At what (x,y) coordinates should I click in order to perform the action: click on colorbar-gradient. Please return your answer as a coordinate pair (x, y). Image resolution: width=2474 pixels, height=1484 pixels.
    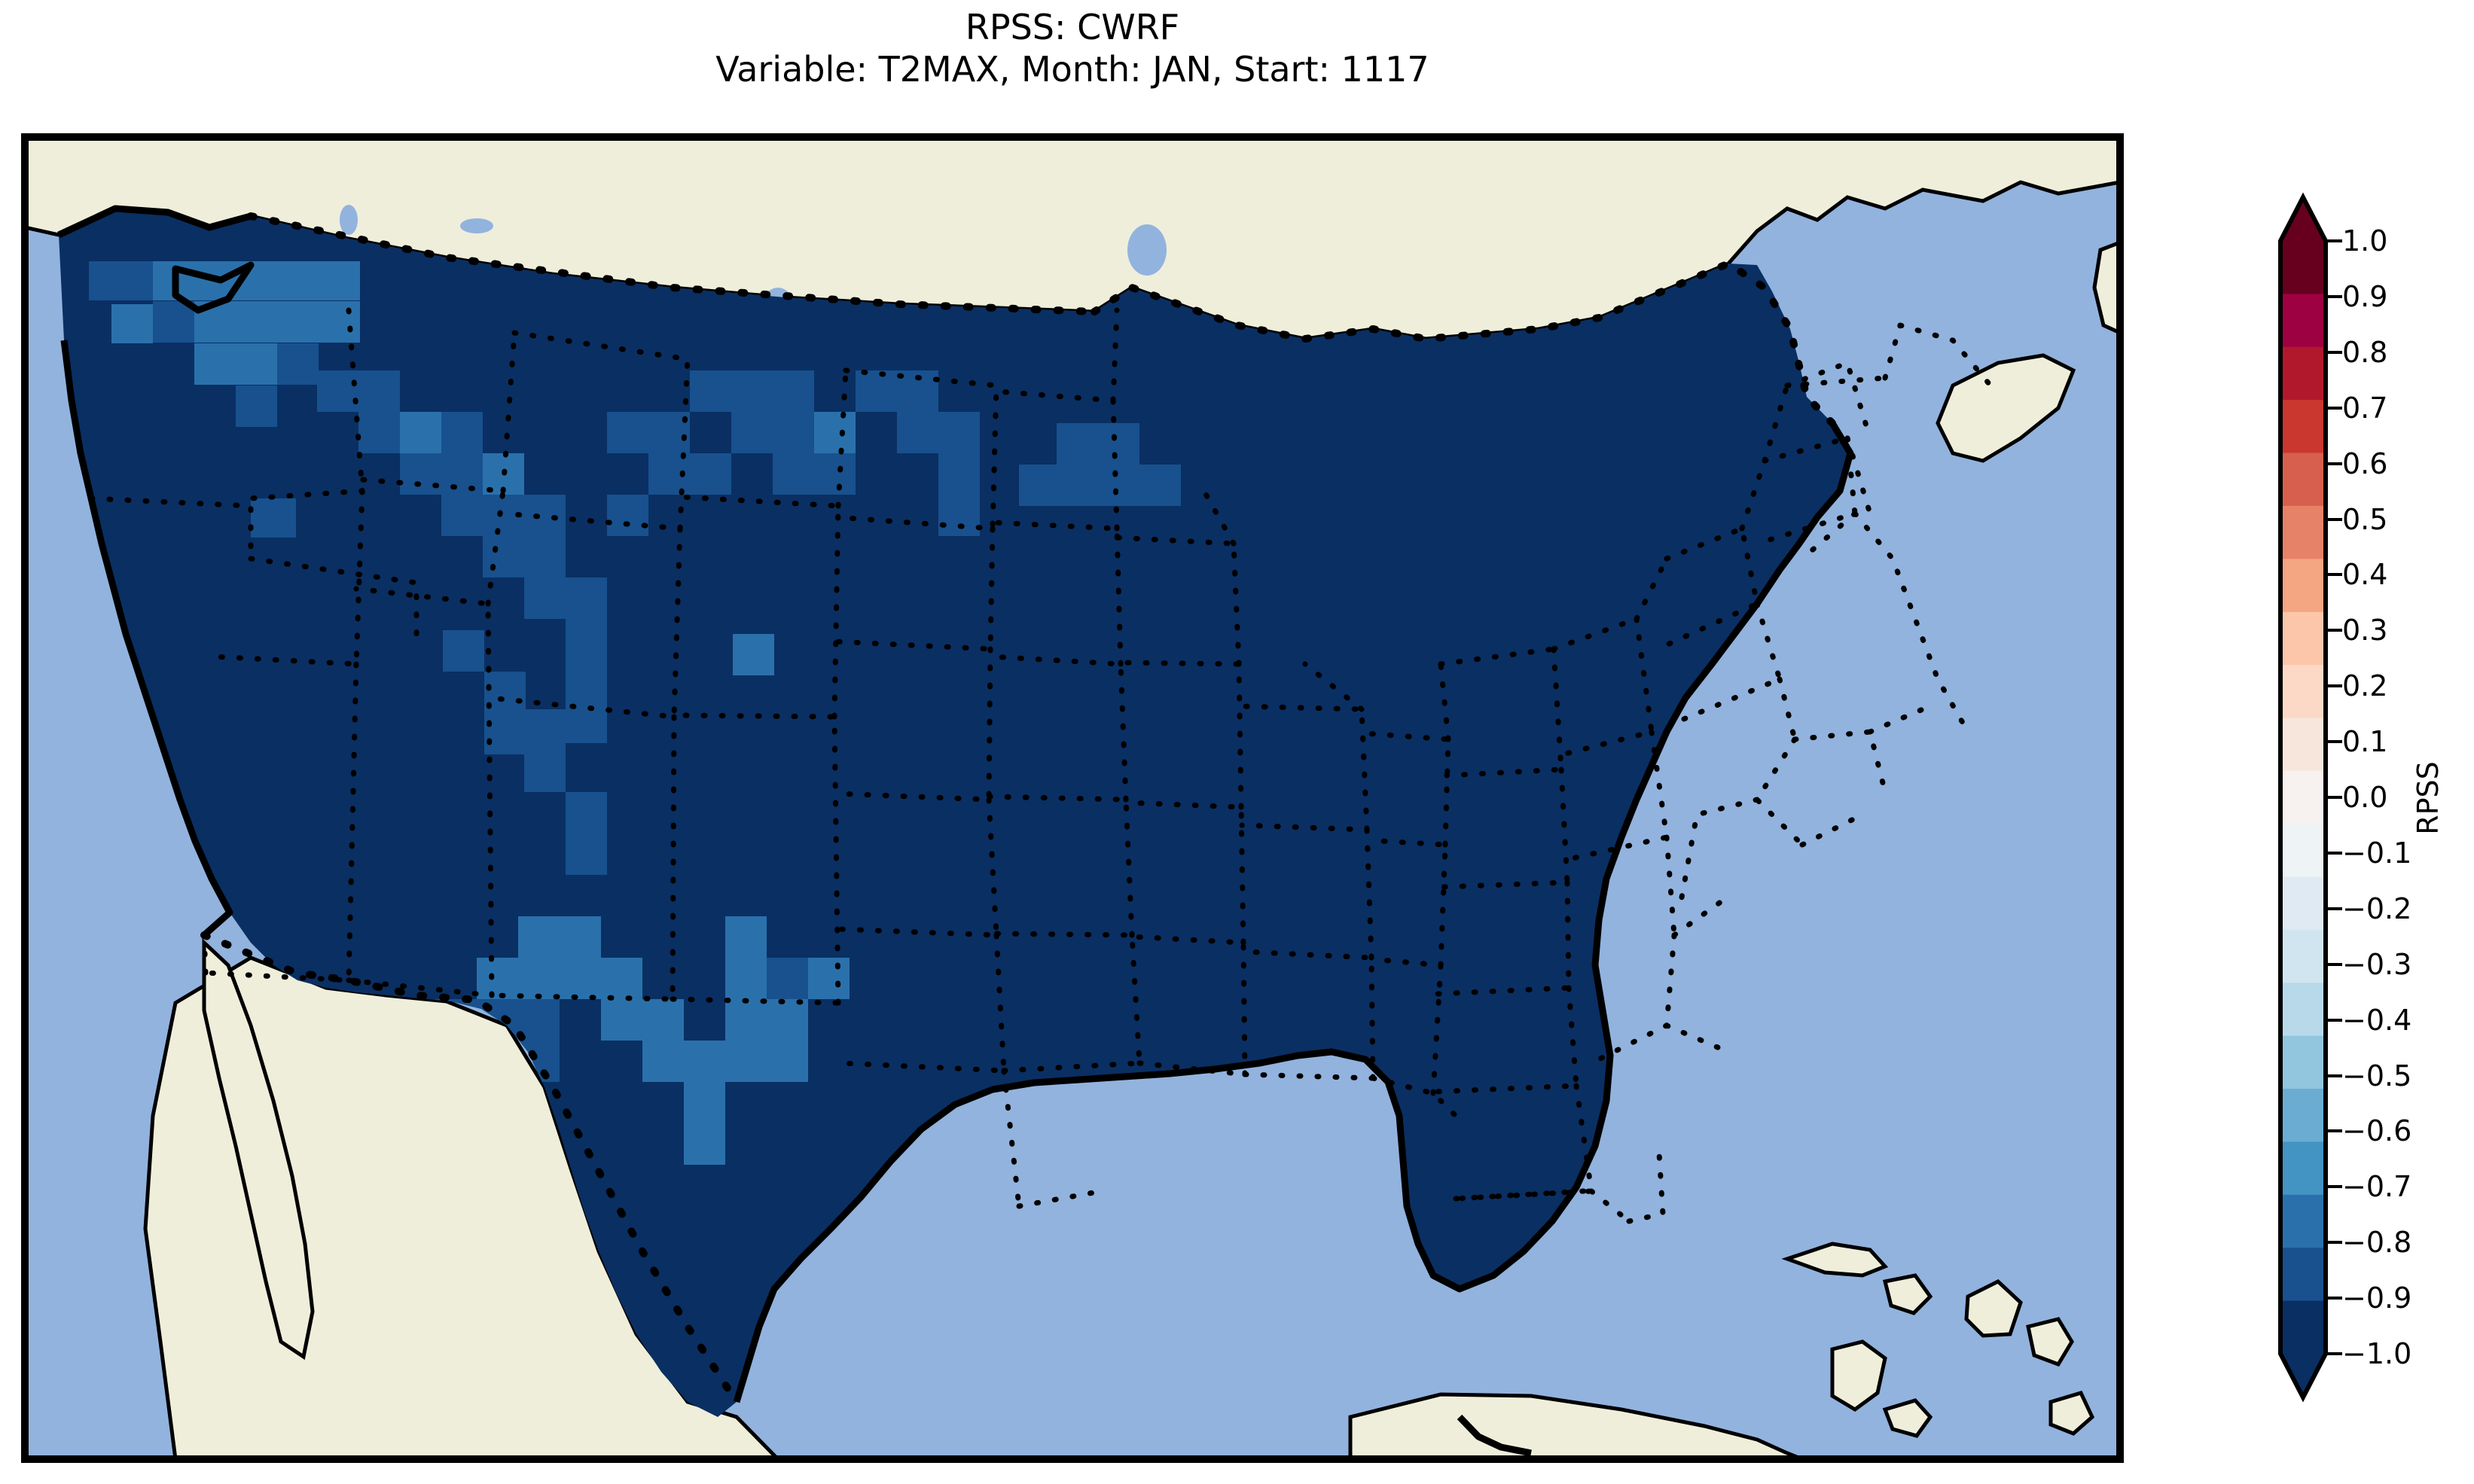
    Looking at the image, I should click on (2303, 797).